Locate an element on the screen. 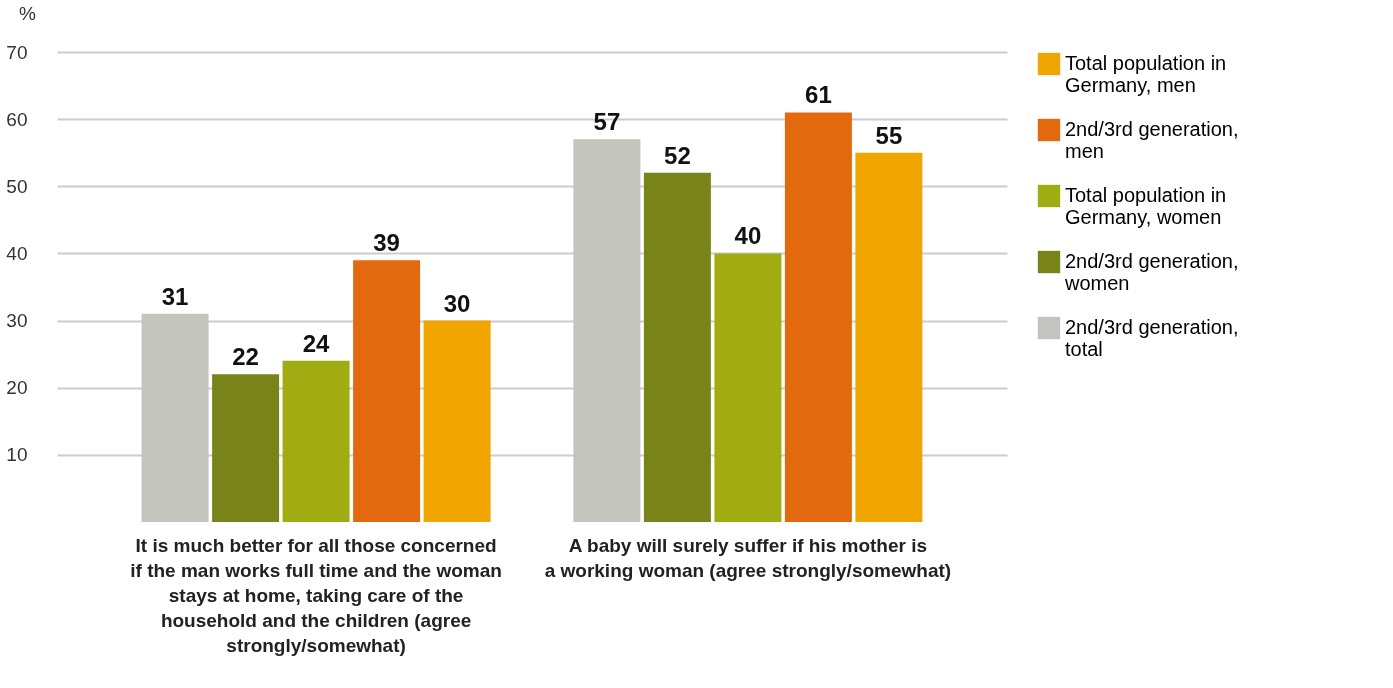 This screenshot has height=688, width=1393. legend-label: Total population in Germany, women is located at coordinates (1146, 206).